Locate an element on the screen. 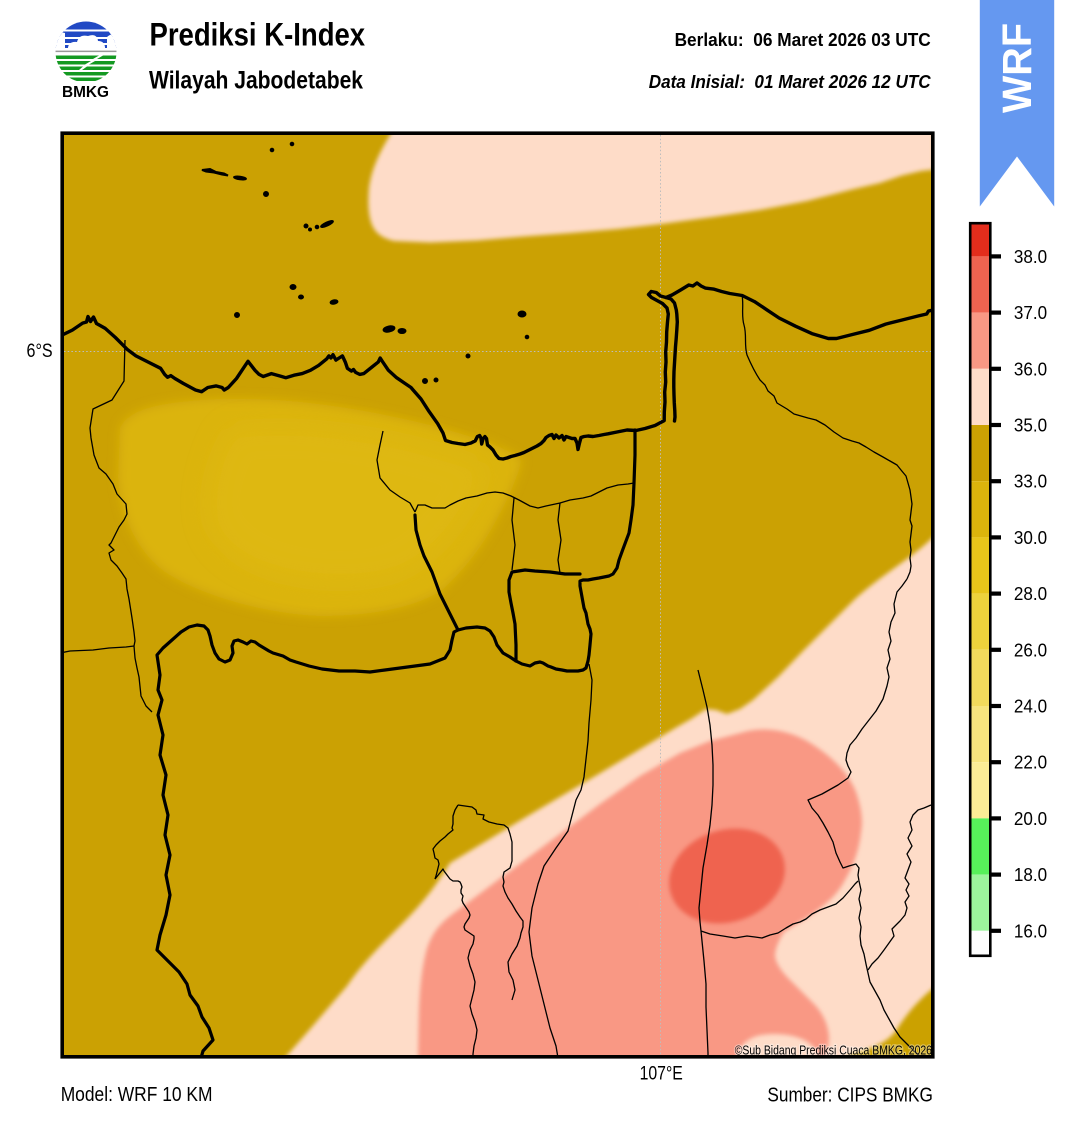 This screenshot has height=1128, width=1072. svg-text: Model: WRF 10 KM is located at coordinates (137, 1095).